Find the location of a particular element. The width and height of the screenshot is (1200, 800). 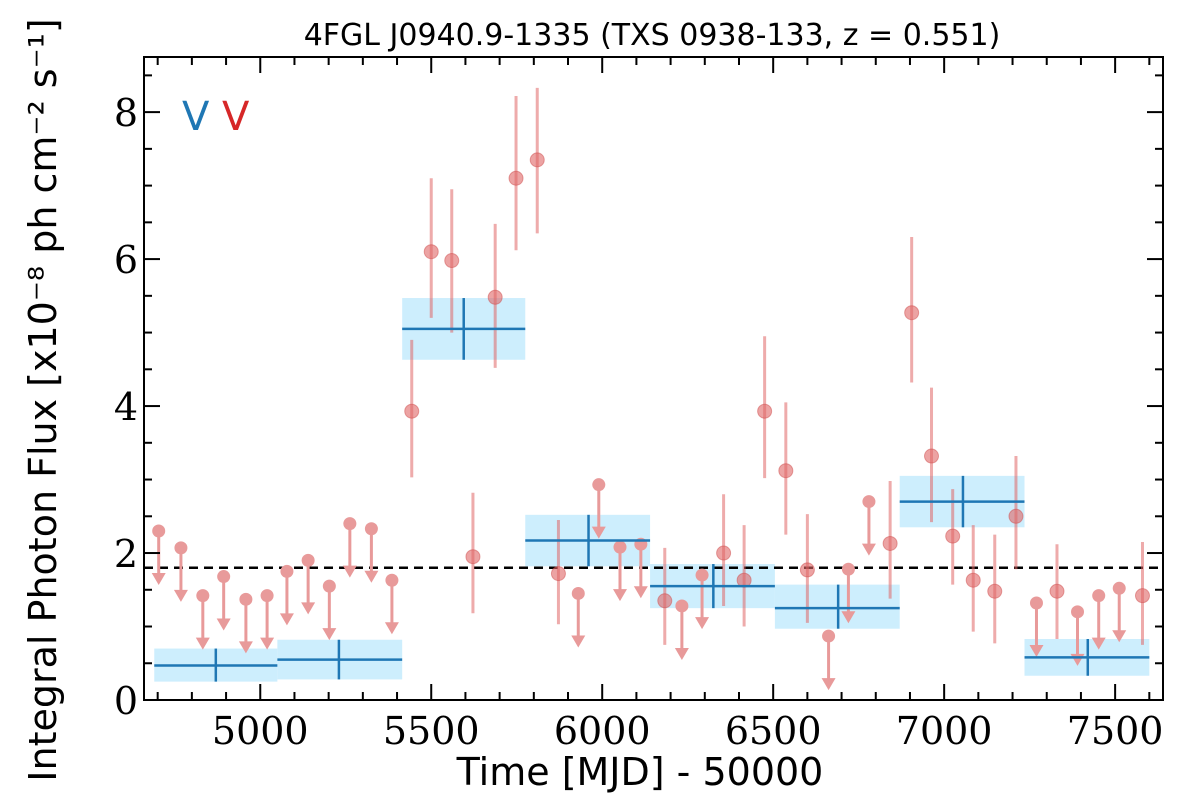

x-tick-label-6000: 6000 is located at coordinates (602, 731).